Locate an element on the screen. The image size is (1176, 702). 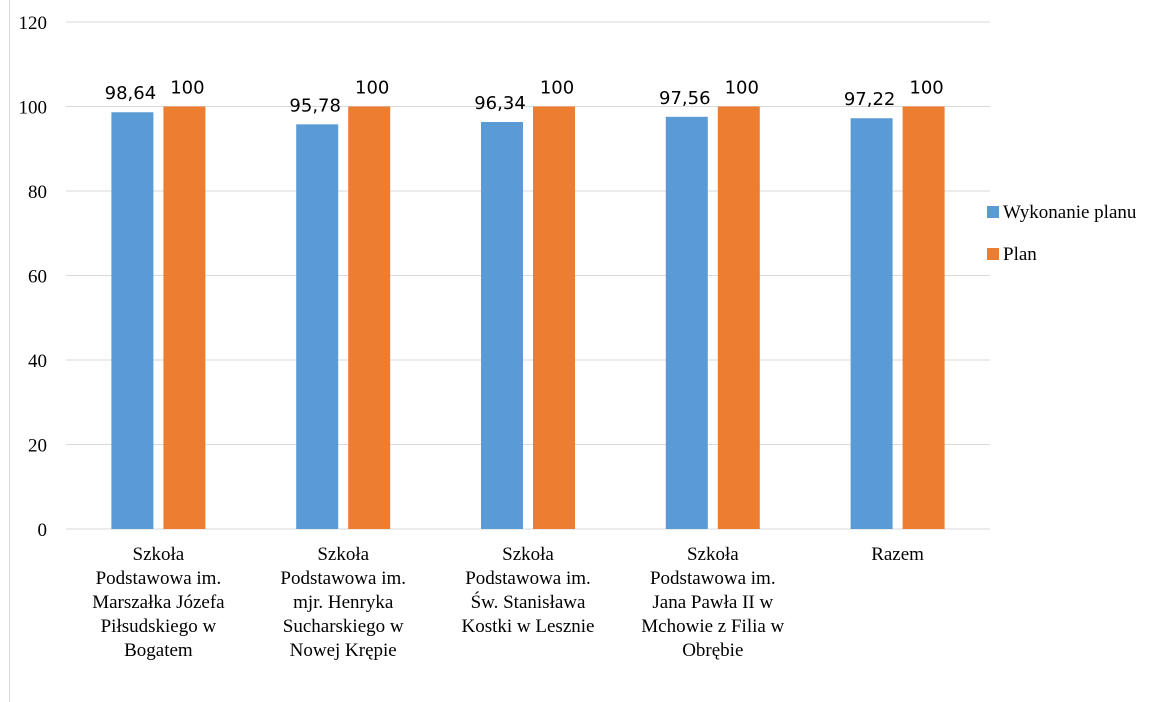
y-tick-label: 20 is located at coordinates (37, 446).